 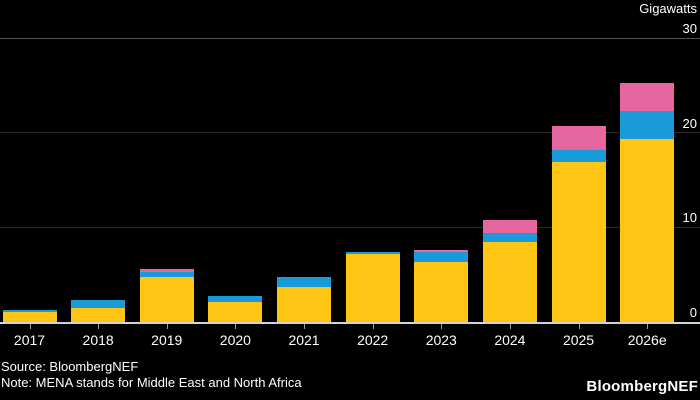 I want to click on y-tick-label-0: 0, so click(x=693, y=312).